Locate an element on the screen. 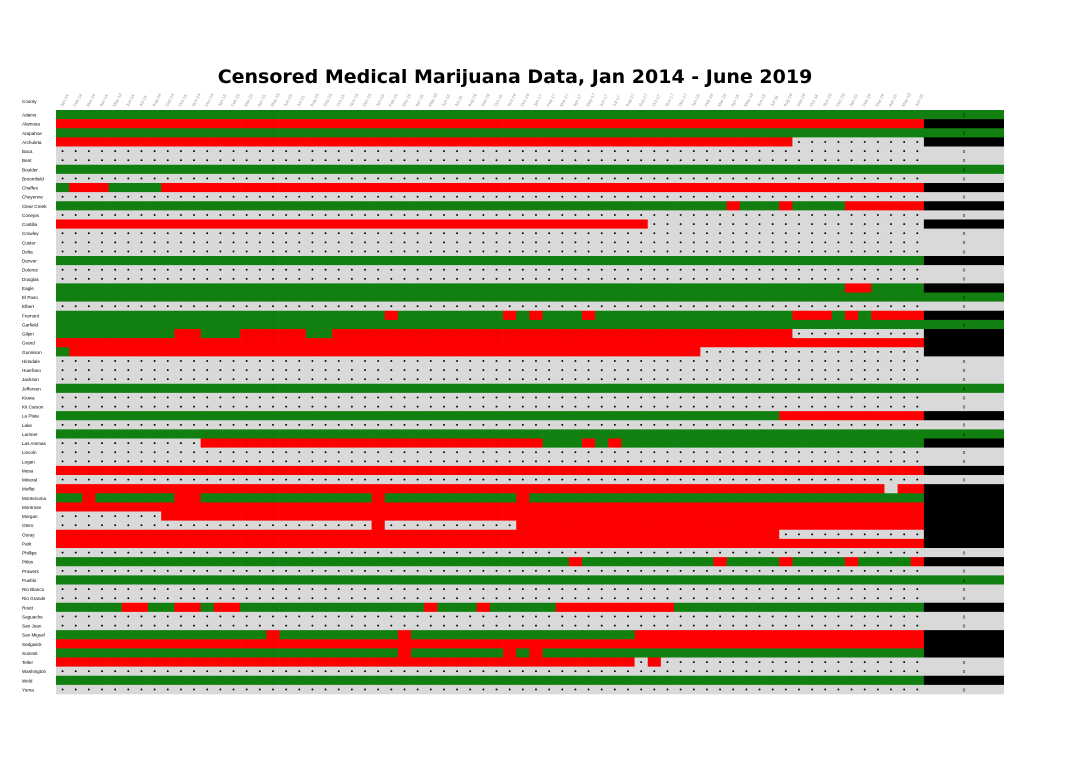  month-tick-label: Apr-14 is located at coordinates (103, 100).